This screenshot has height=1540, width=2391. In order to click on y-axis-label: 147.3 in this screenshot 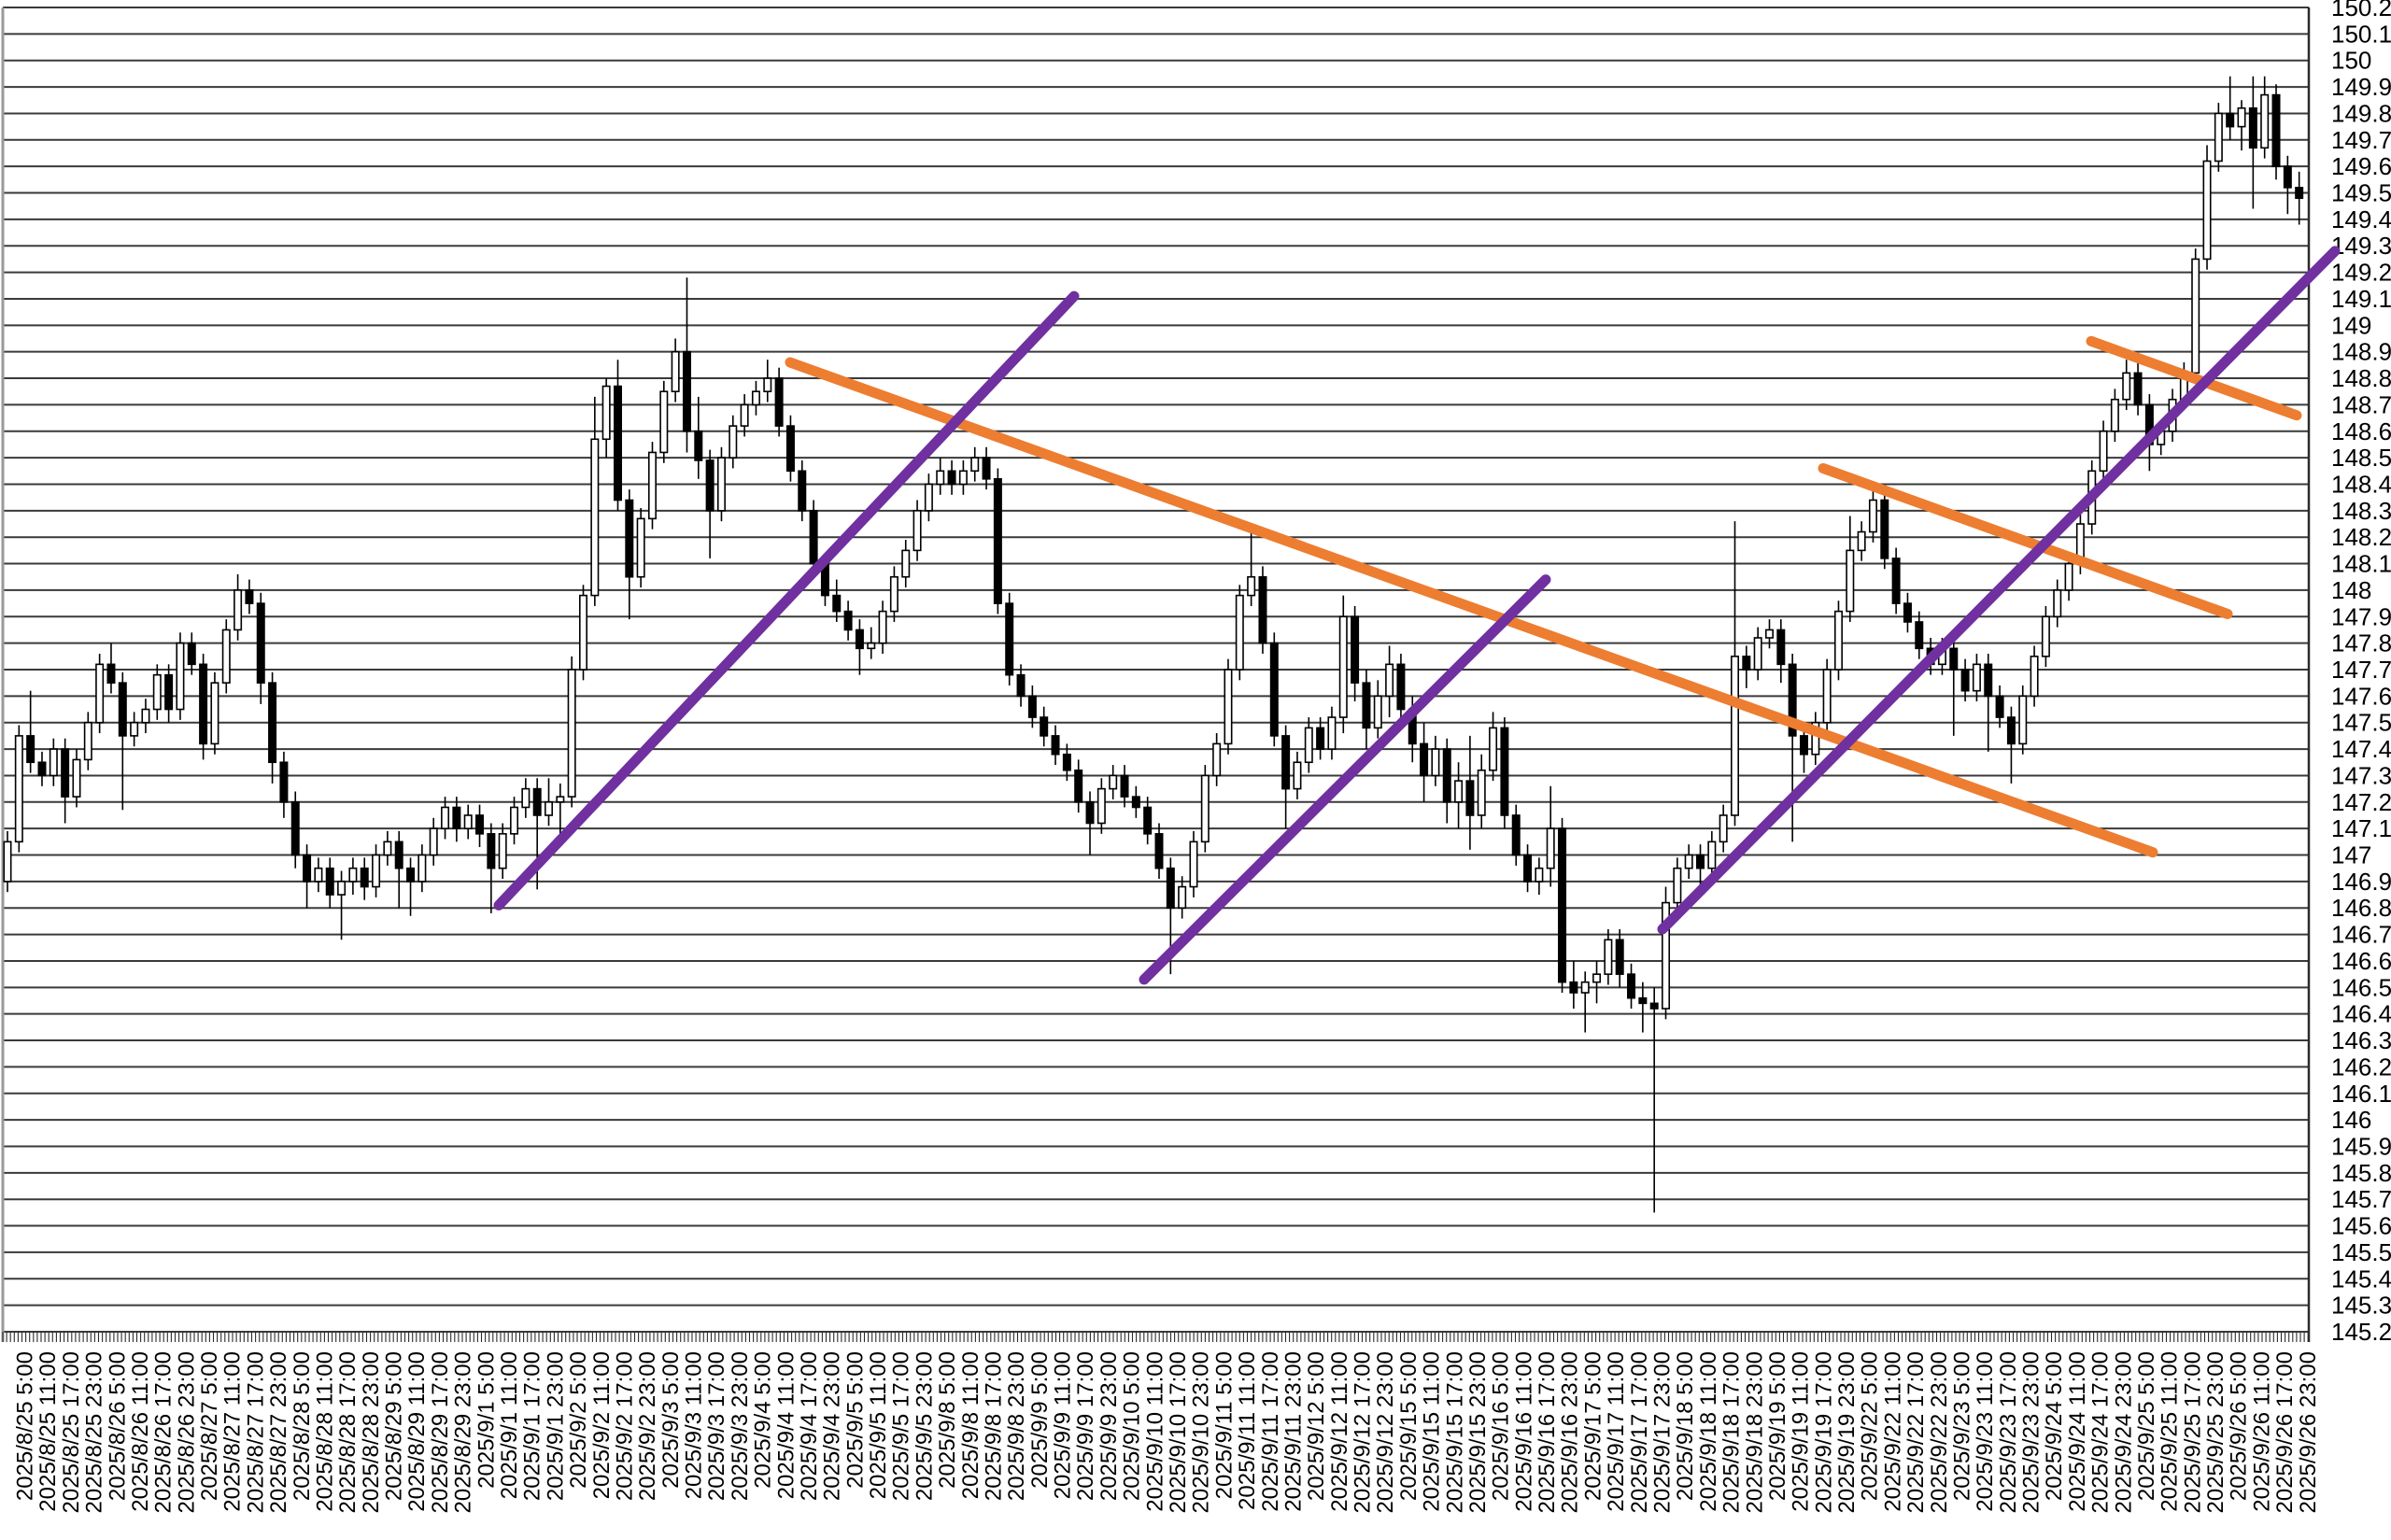, I will do `click(2361, 775)`.